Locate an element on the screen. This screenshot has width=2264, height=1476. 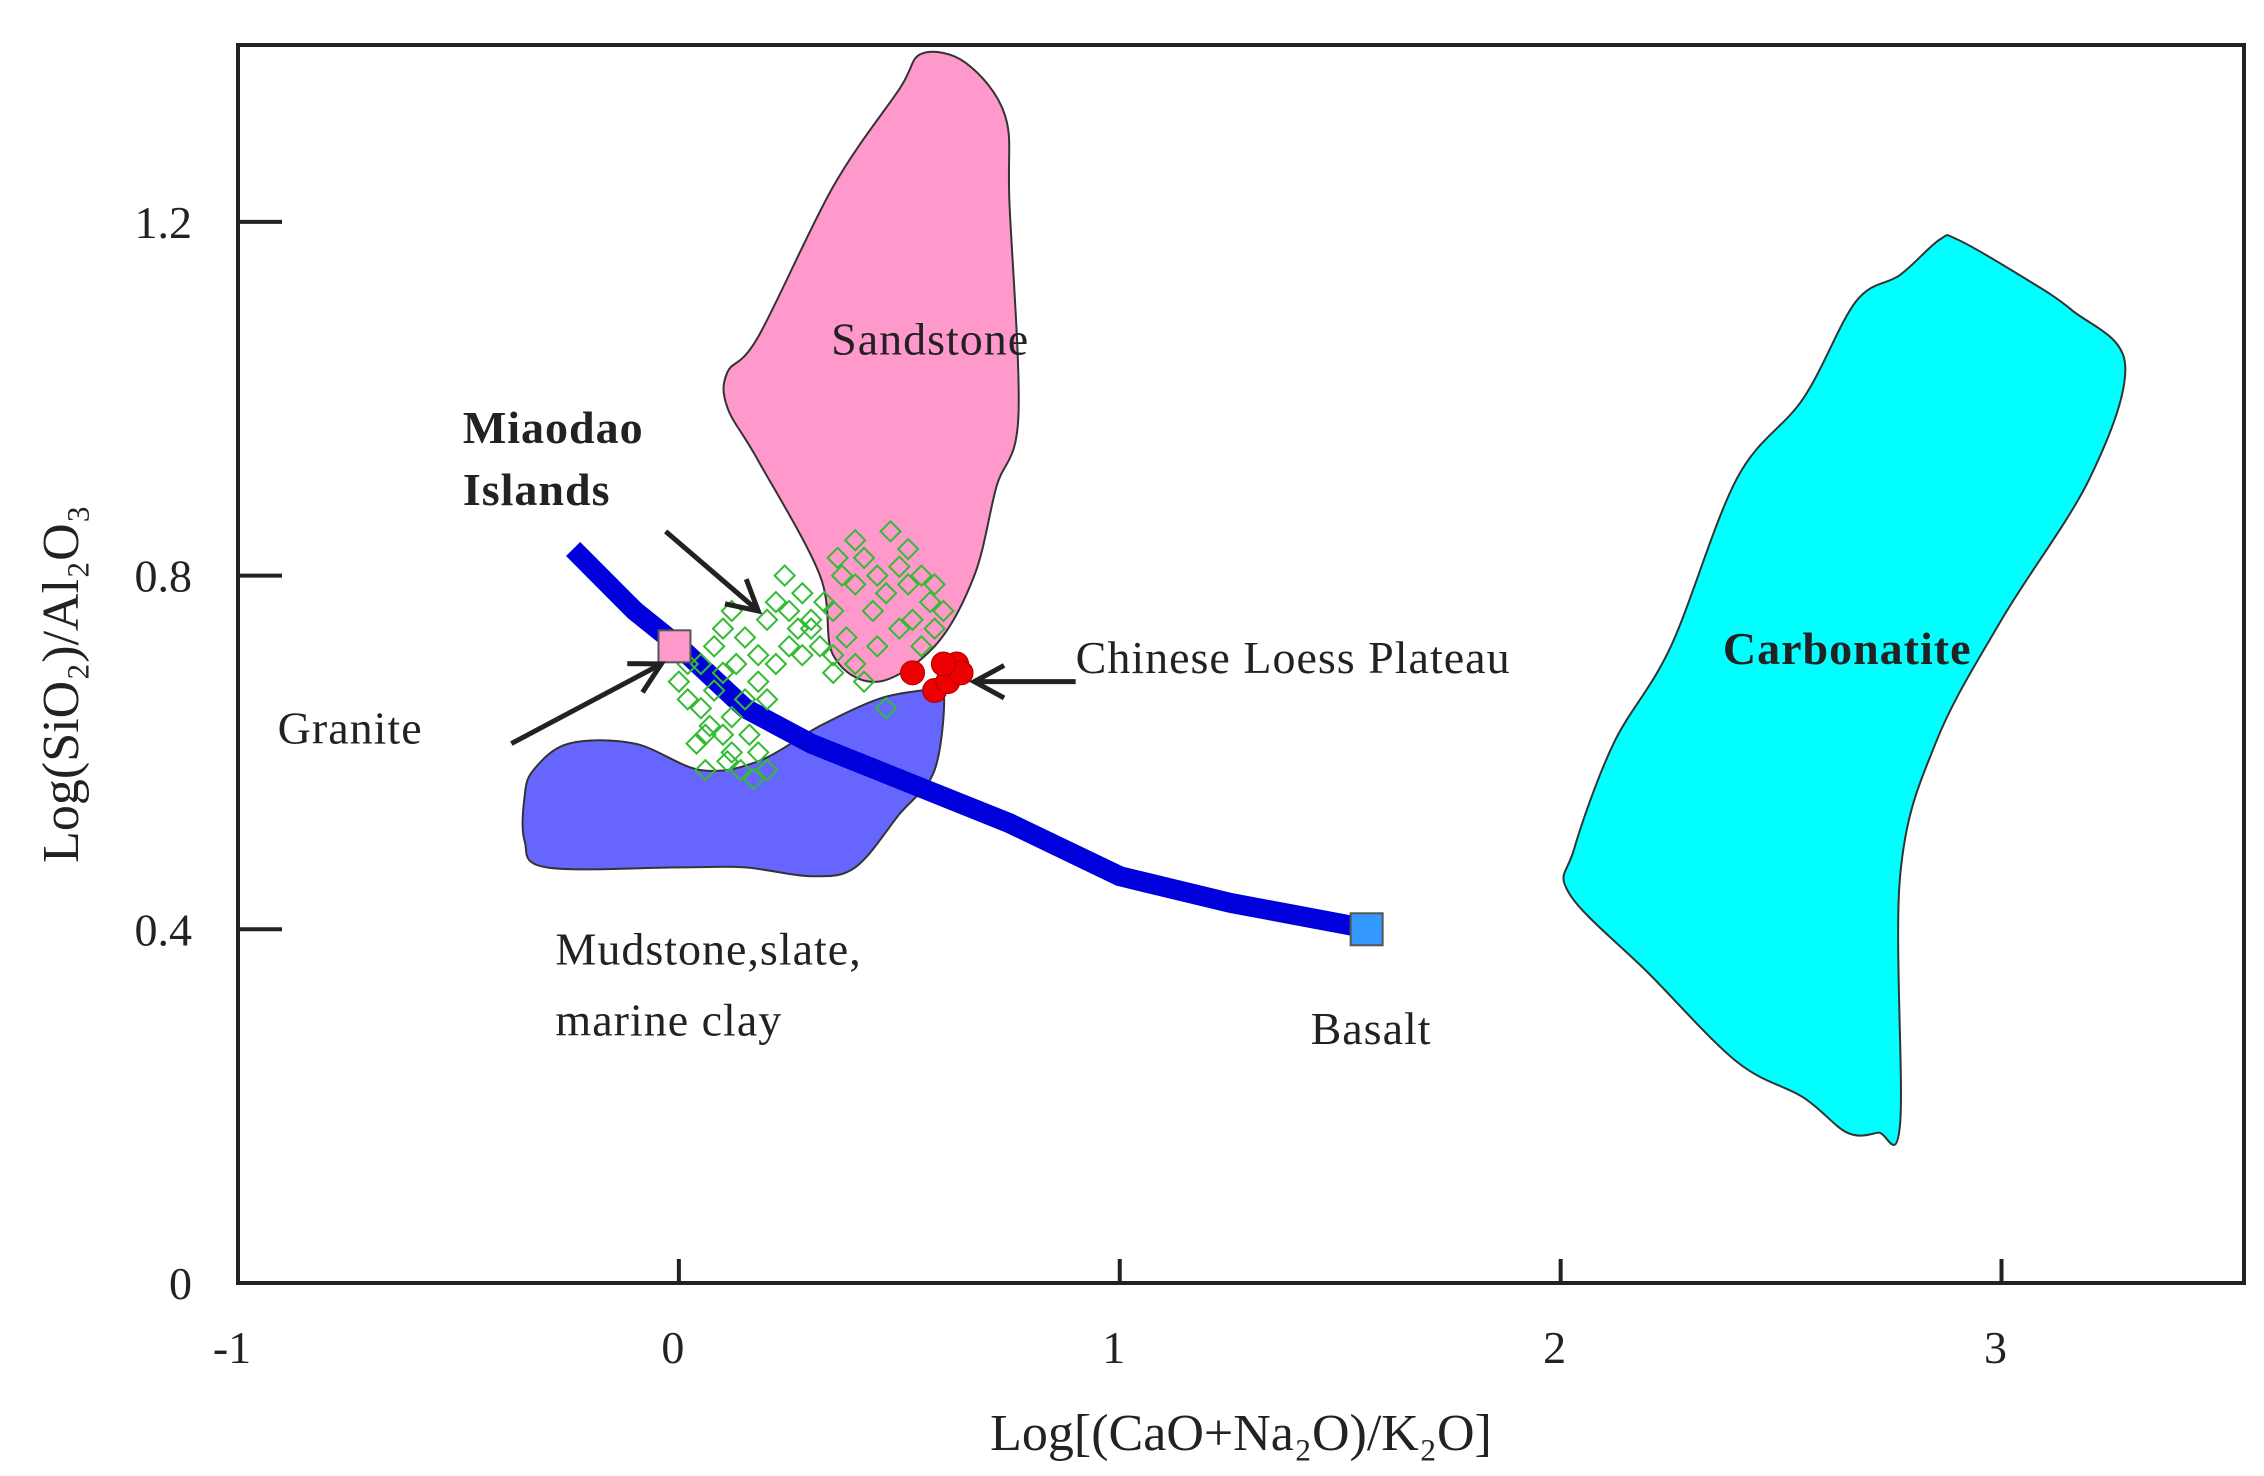
y-axis-title: Log(SiO₂)/Al₂O₃ is located at coordinates (61, 684).